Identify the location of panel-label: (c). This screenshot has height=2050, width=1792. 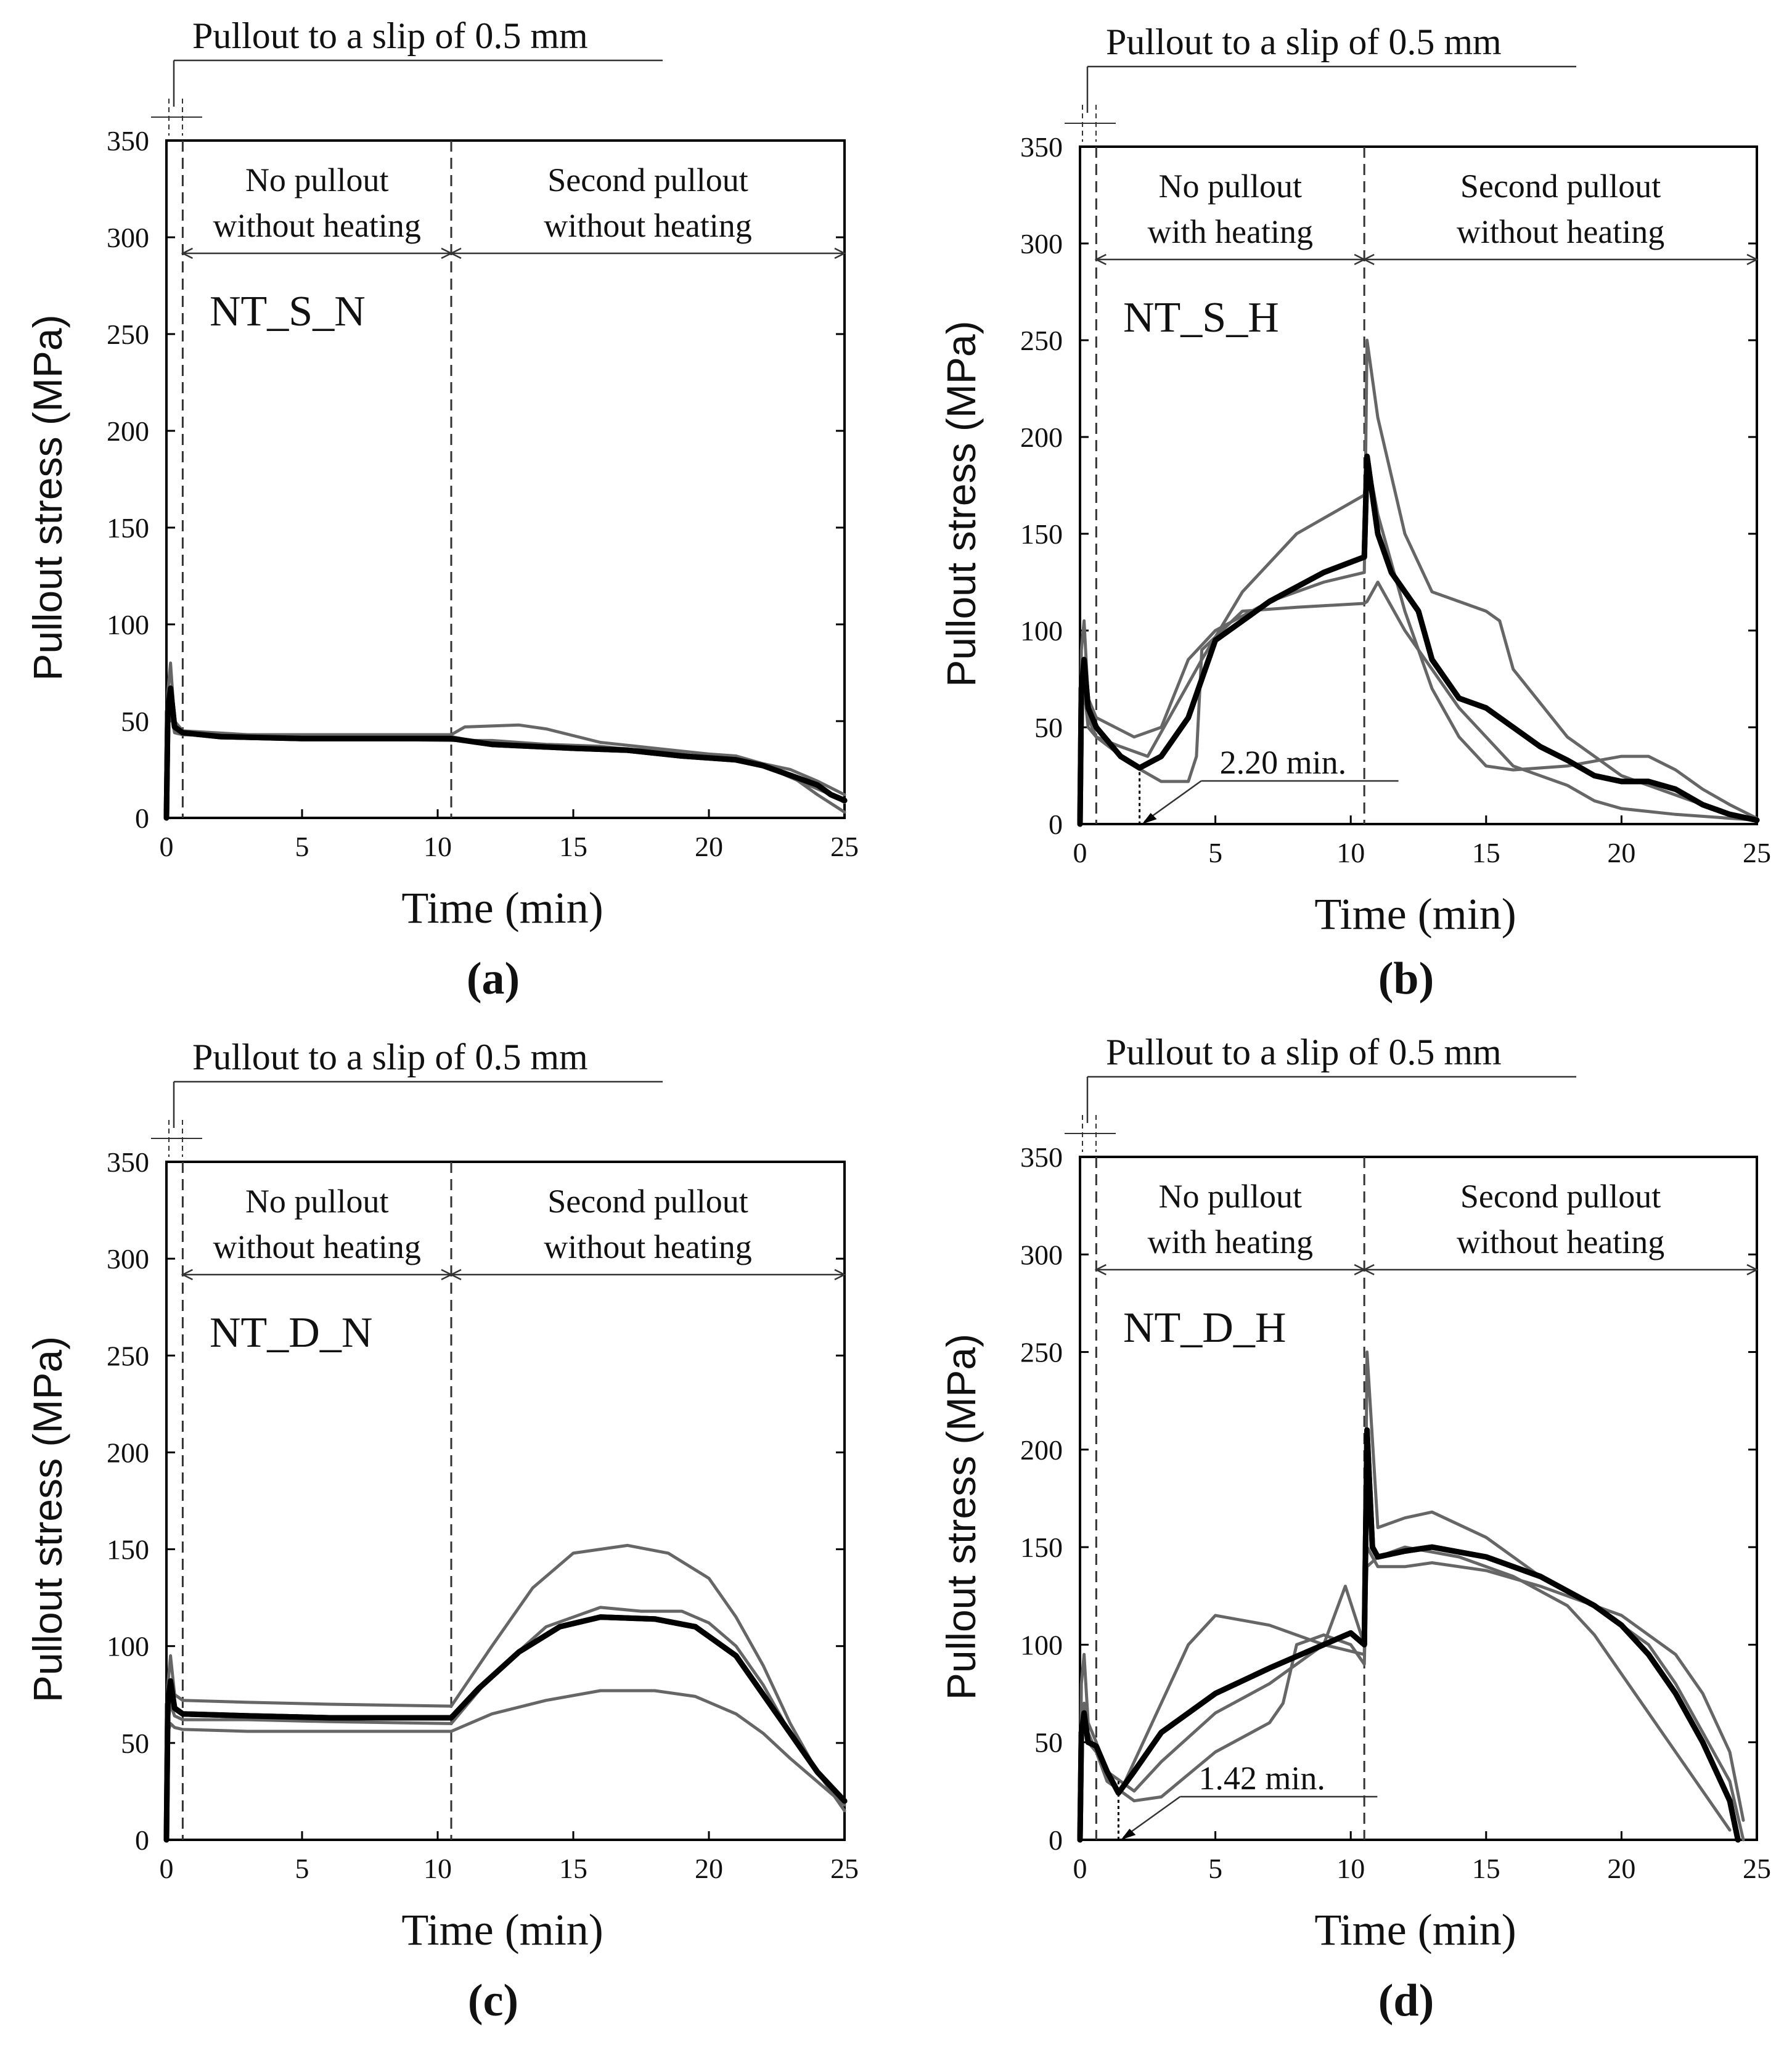
(493, 2000).